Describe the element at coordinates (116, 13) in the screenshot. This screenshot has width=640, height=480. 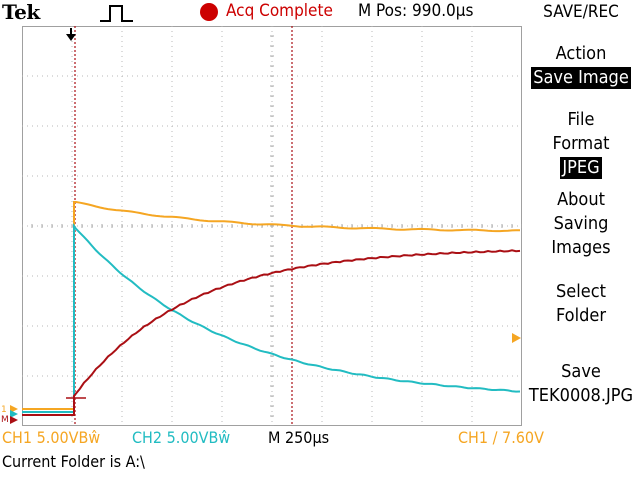
I see `trigger-pulse-icon` at that location.